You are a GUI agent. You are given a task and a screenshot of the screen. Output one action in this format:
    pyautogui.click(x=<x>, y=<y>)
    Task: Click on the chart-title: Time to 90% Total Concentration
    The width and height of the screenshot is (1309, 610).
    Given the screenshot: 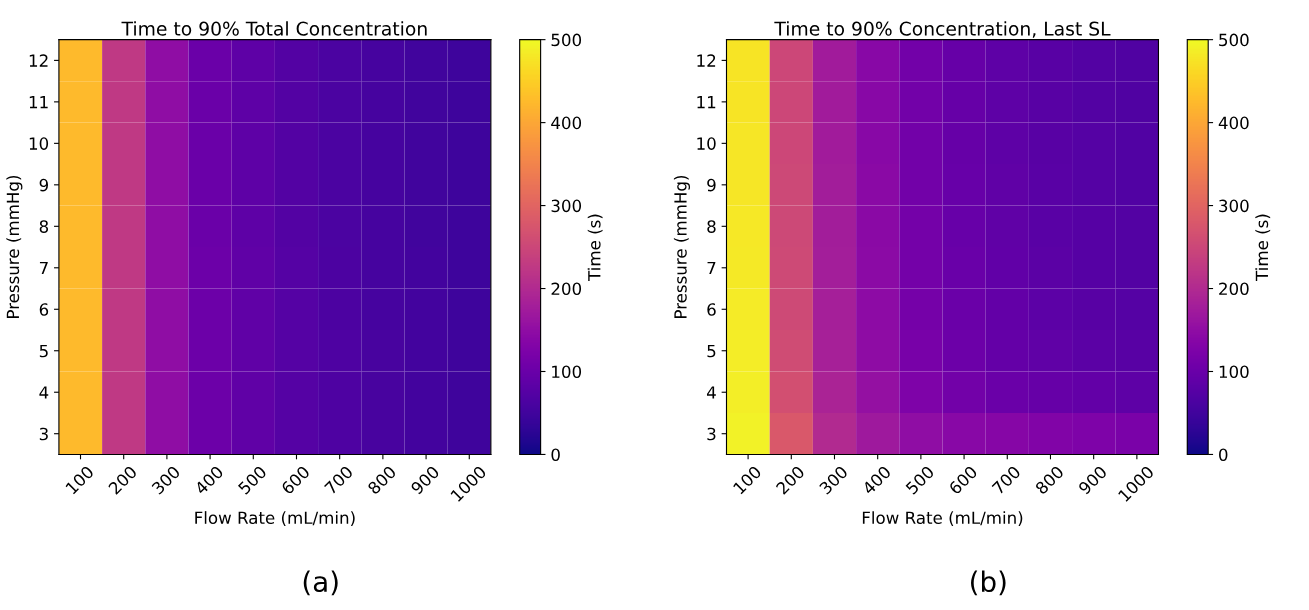 What is the action you would take?
    pyautogui.click(x=274, y=28)
    